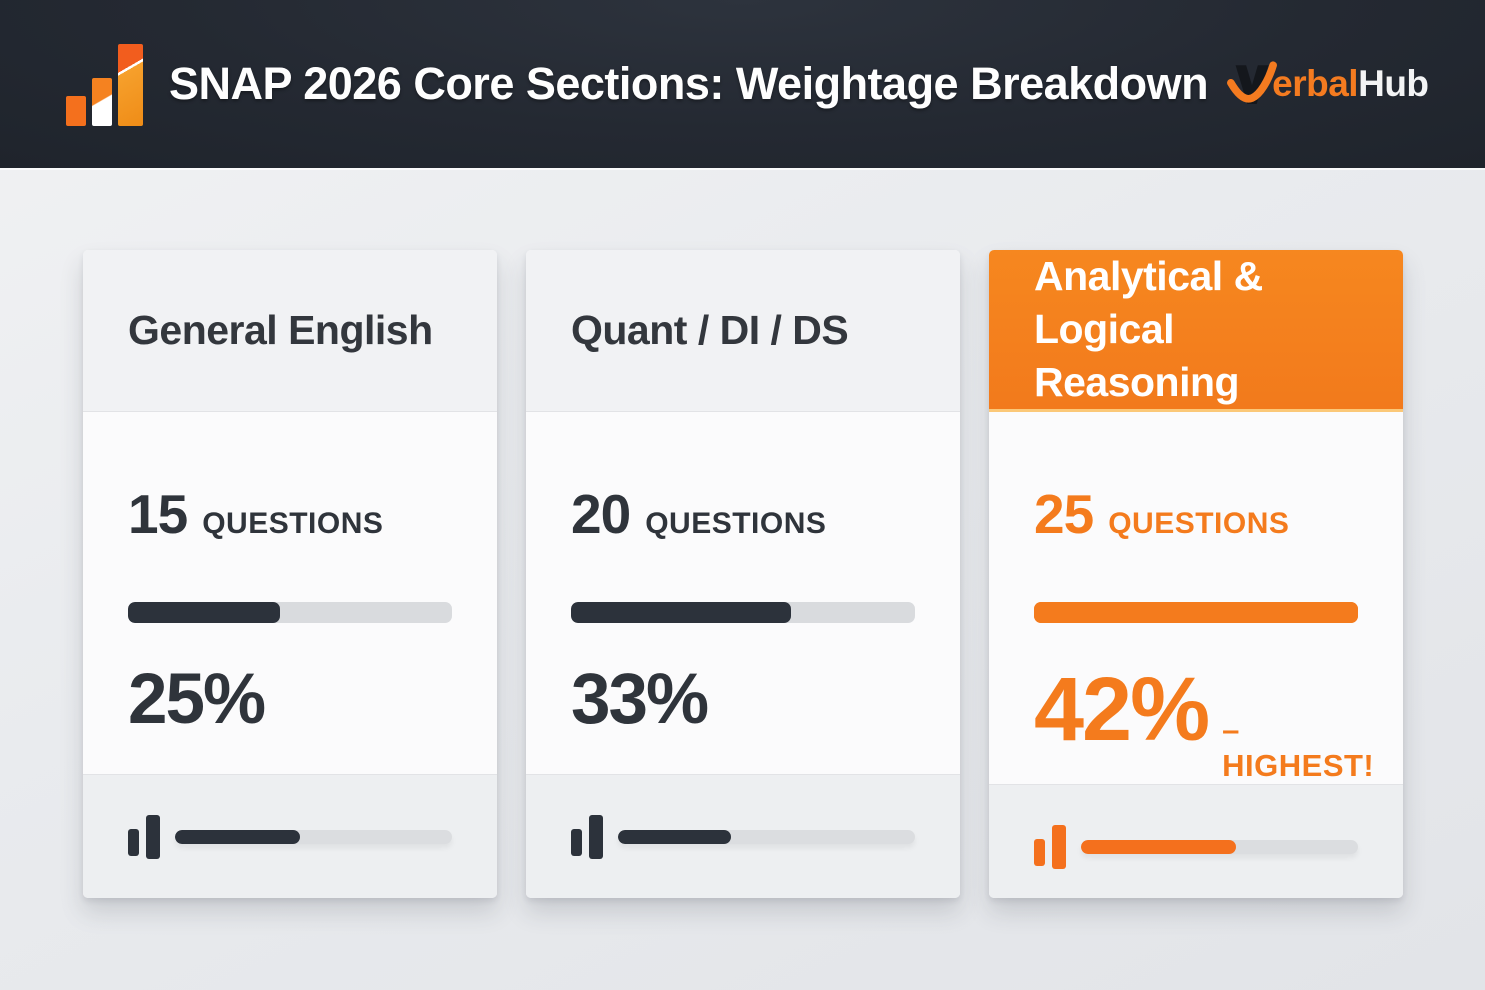 This screenshot has height=990, width=1485. I want to click on verbalhub-v-check-icon, so click(1252, 82).